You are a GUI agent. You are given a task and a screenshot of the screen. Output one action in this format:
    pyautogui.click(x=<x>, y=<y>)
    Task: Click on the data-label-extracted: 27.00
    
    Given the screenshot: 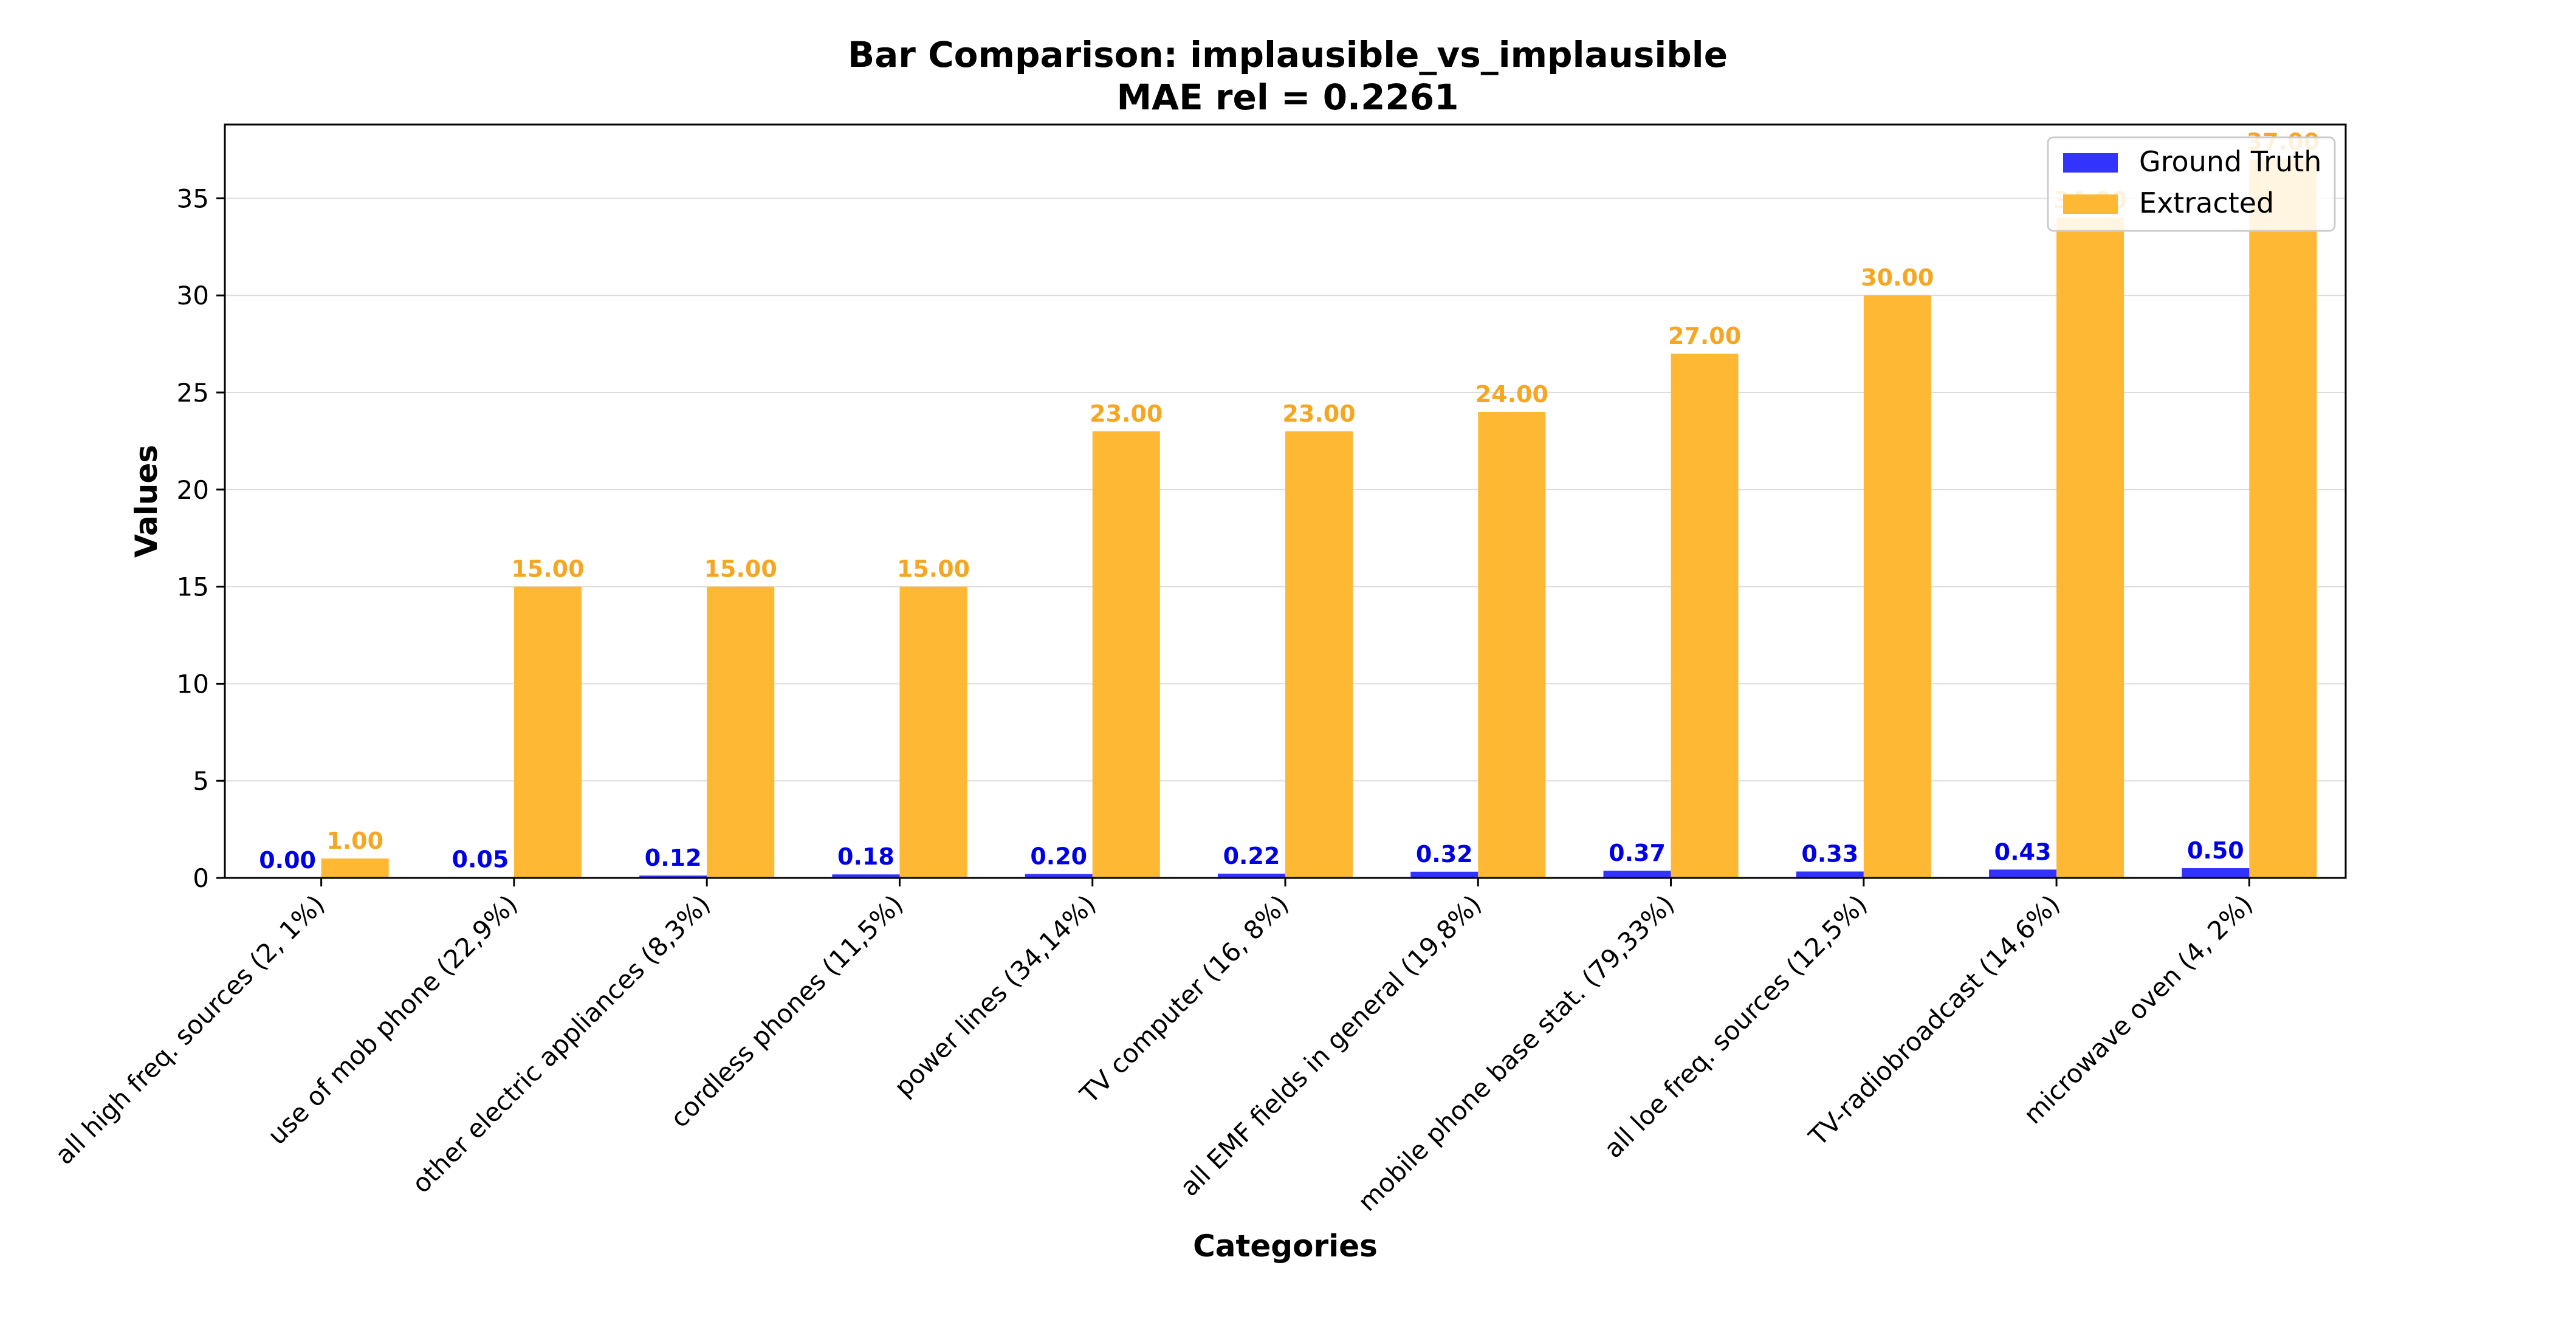 What is the action you would take?
    pyautogui.click(x=1704, y=336)
    